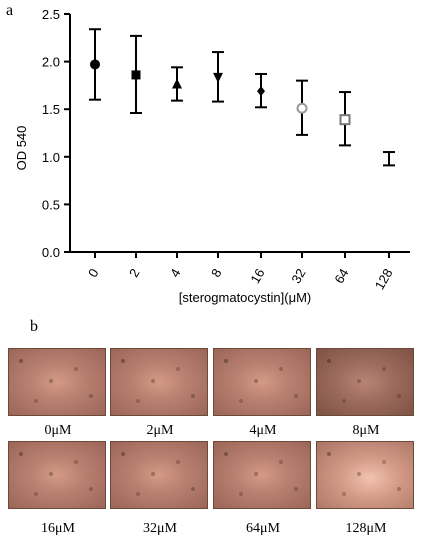 This screenshot has height=550, width=424. I want to click on micrograph-label: 2μM, so click(160, 430).